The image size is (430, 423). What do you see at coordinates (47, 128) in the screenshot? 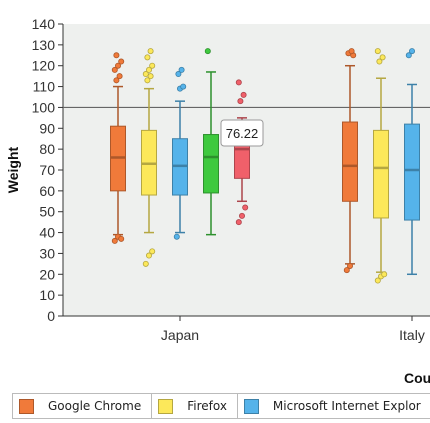
I see `y-tick-label: 90` at bounding box center [47, 128].